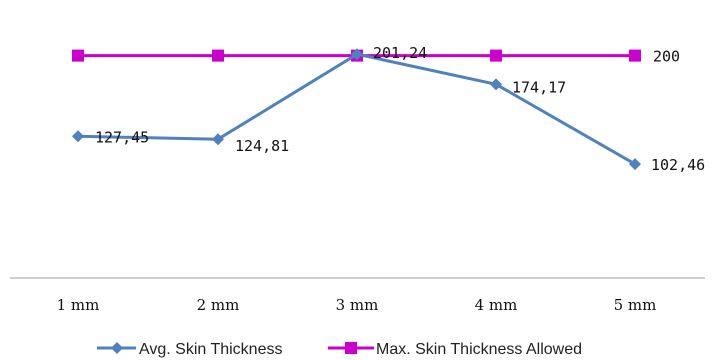 The image size is (713, 360). What do you see at coordinates (210, 349) in the screenshot?
I see `legend-label-avg: Avg. Skin Thickness` at bounding box center [210, 349].